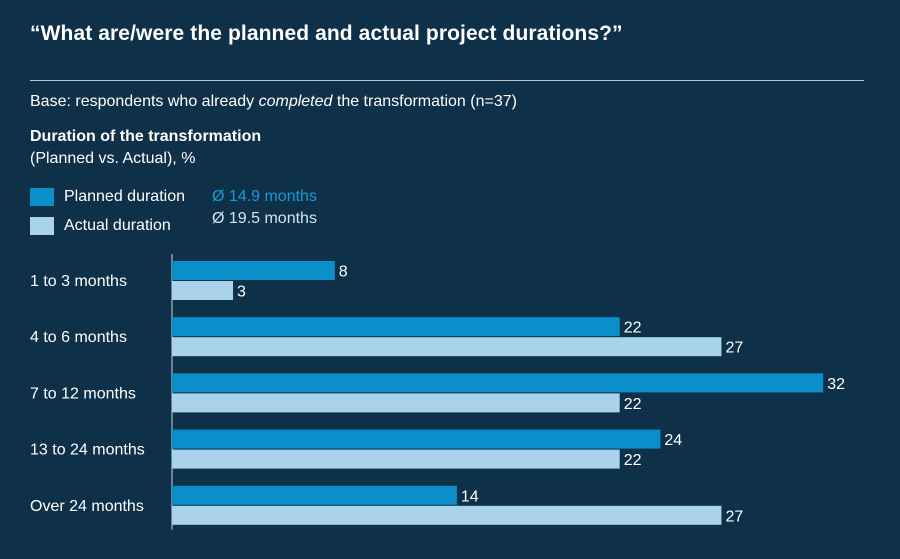  I want to click on category-label: 1 to 3 months, so click(78, 281).